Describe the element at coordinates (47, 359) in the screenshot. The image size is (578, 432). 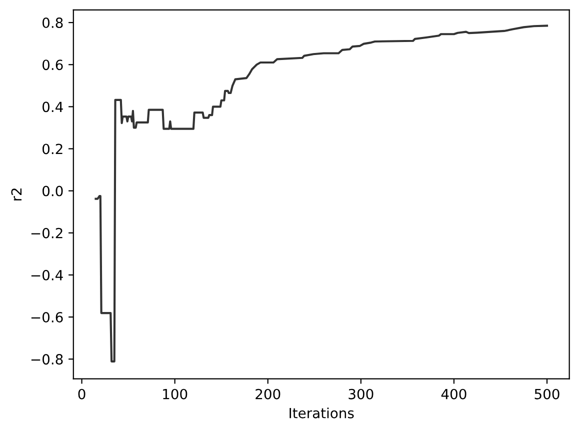
I see `y-tick-label: −0.8` at that location.